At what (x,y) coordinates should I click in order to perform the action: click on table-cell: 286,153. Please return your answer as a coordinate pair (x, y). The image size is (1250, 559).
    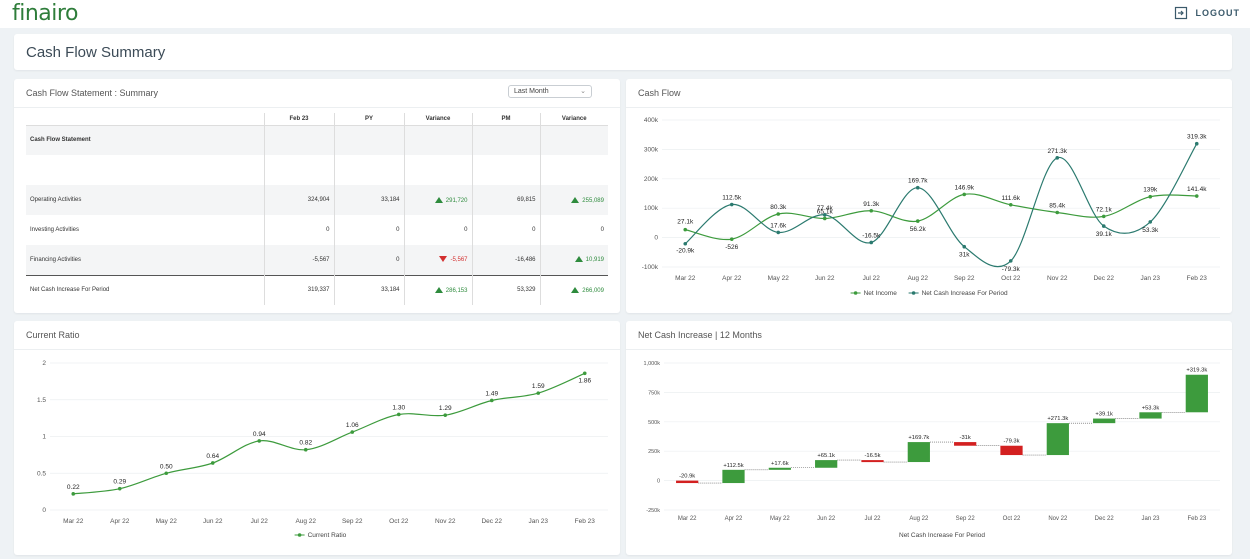
    Looking at the image, I should click on (437, 289).